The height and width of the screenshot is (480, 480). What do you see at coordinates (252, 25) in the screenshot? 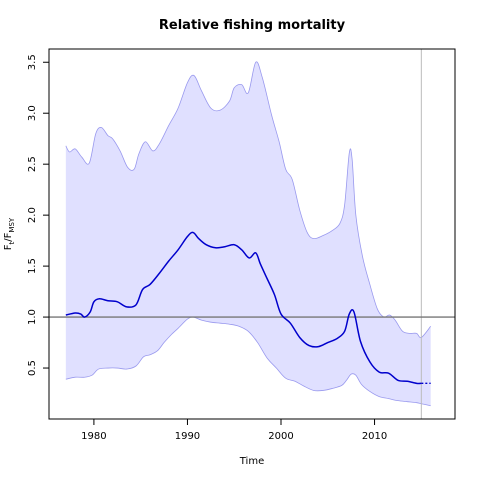
I see `chart-title: Relative fishing mortality` at bounding box center [252, 25].